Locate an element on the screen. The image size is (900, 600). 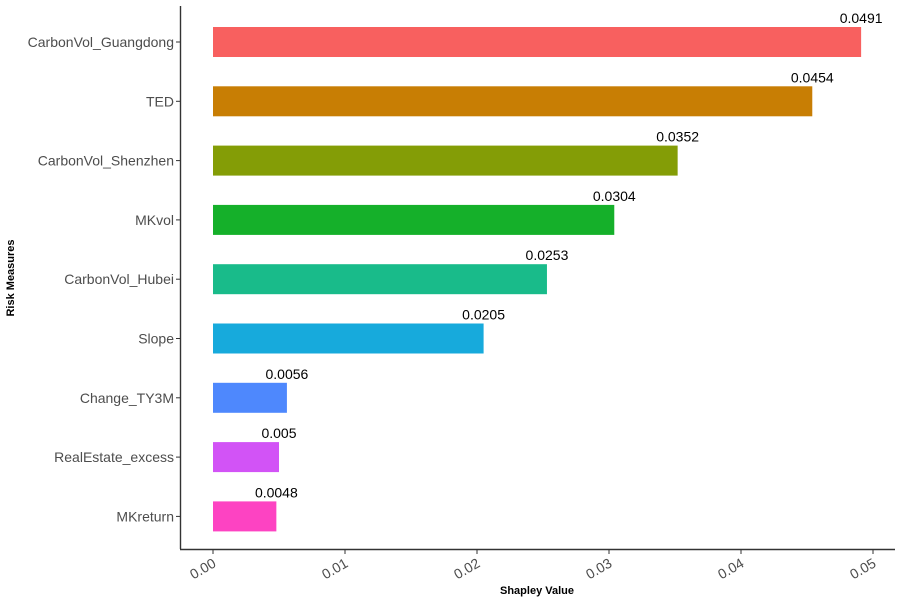
bar-carbonvol-shenzhen is located at coordinates (445, 160).